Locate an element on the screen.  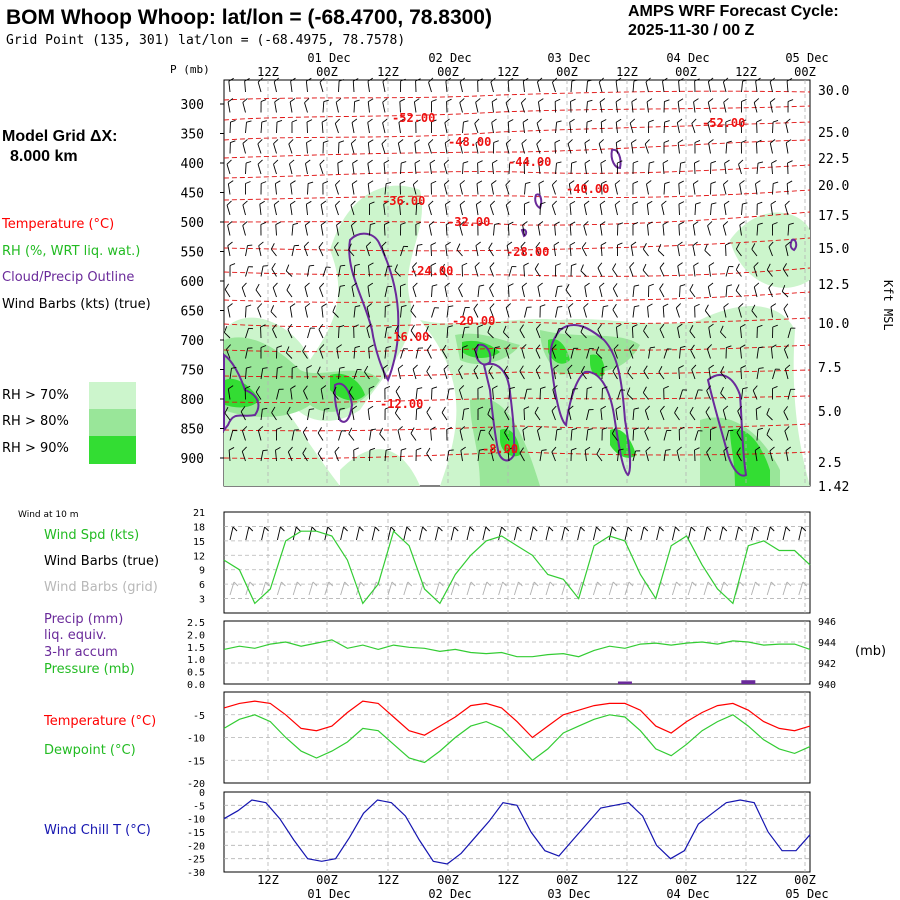
date-tick-bottom-0: 01 Dec is located at coordinates (328, 893).